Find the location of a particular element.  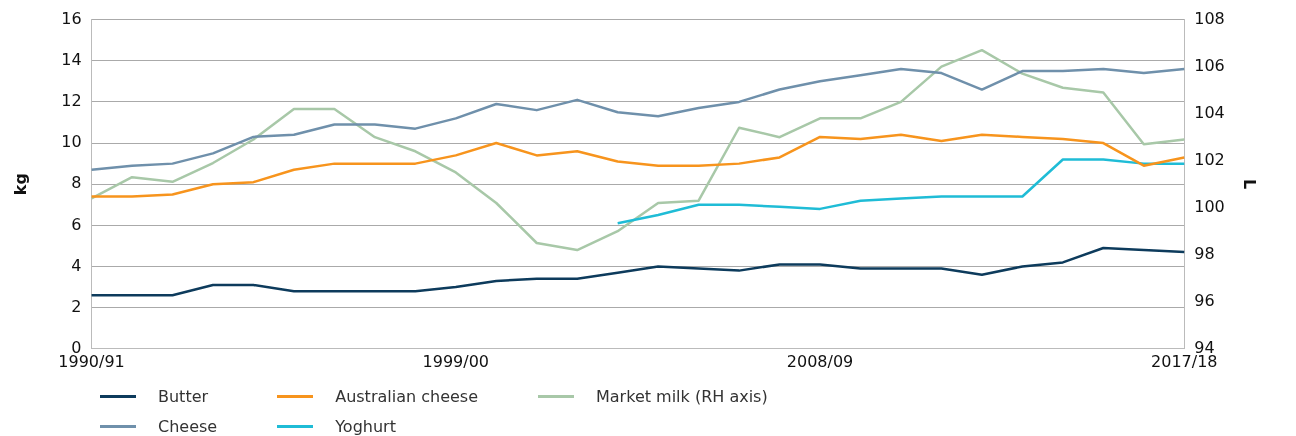

y2-tick-label: 106 is located at coordinates (1209, 65).